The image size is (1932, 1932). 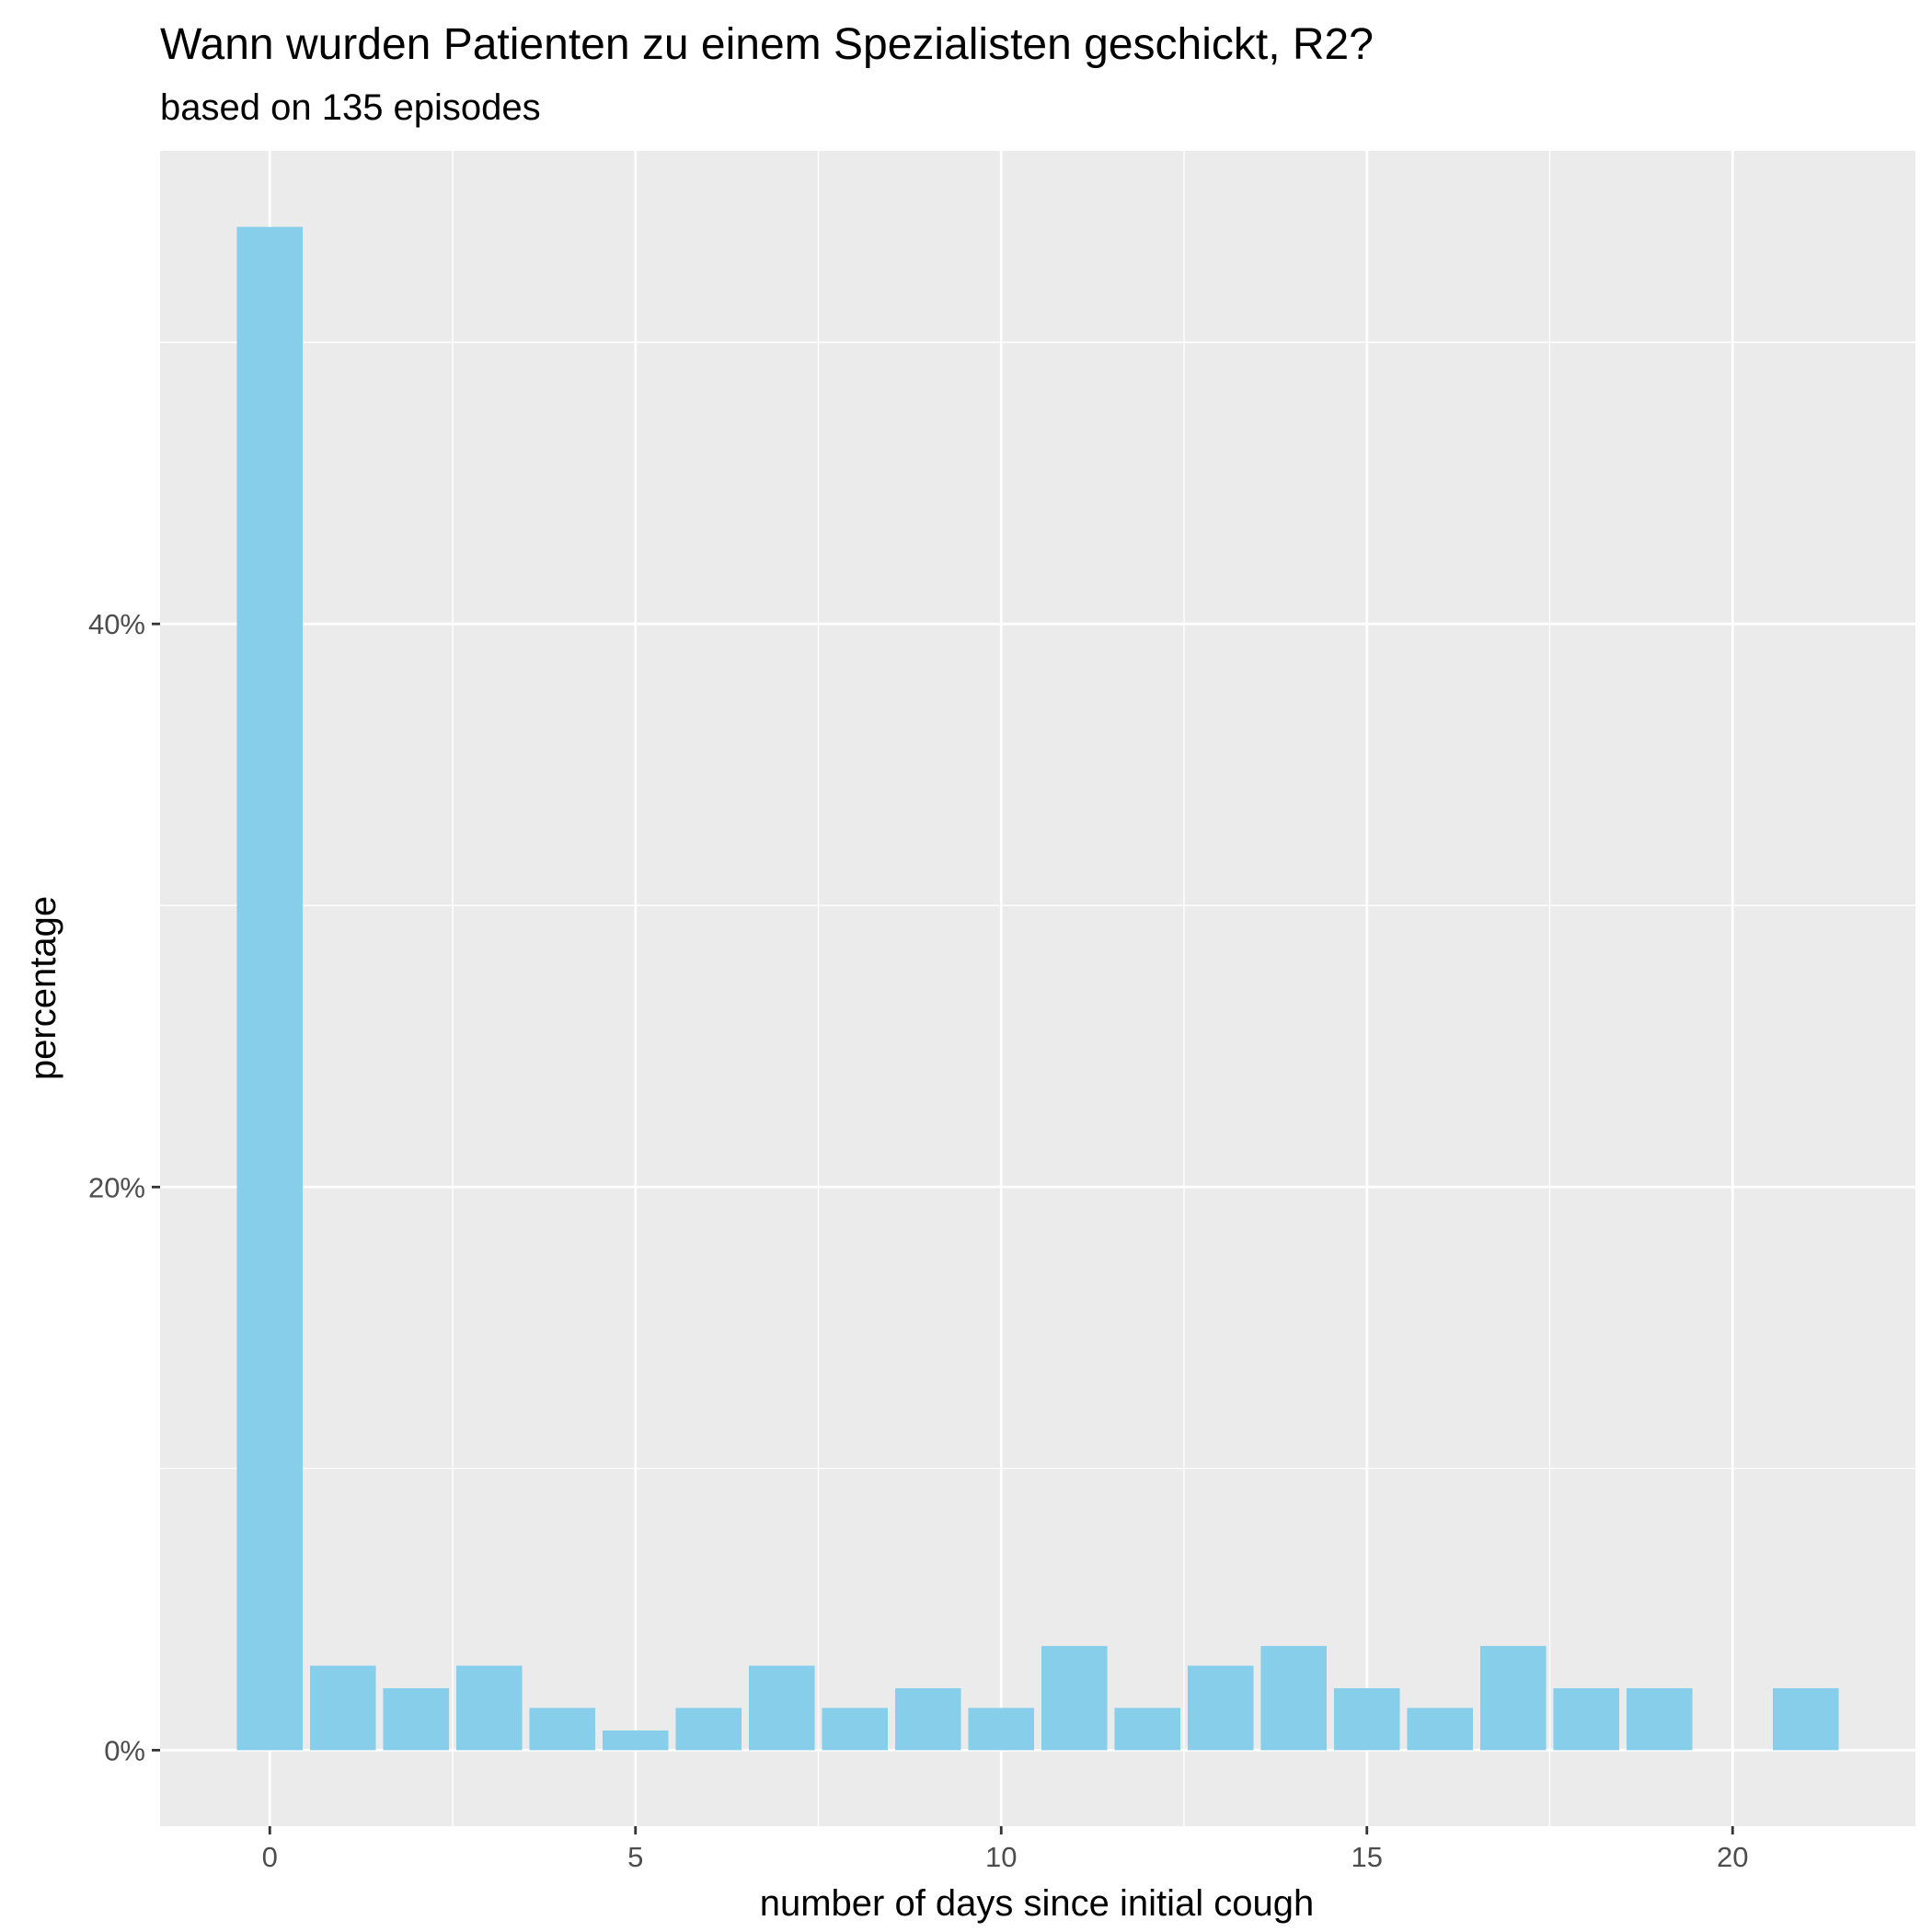 I want to click on x-axis: 0 5 10 15 20, so click(x=1005, y=1849).